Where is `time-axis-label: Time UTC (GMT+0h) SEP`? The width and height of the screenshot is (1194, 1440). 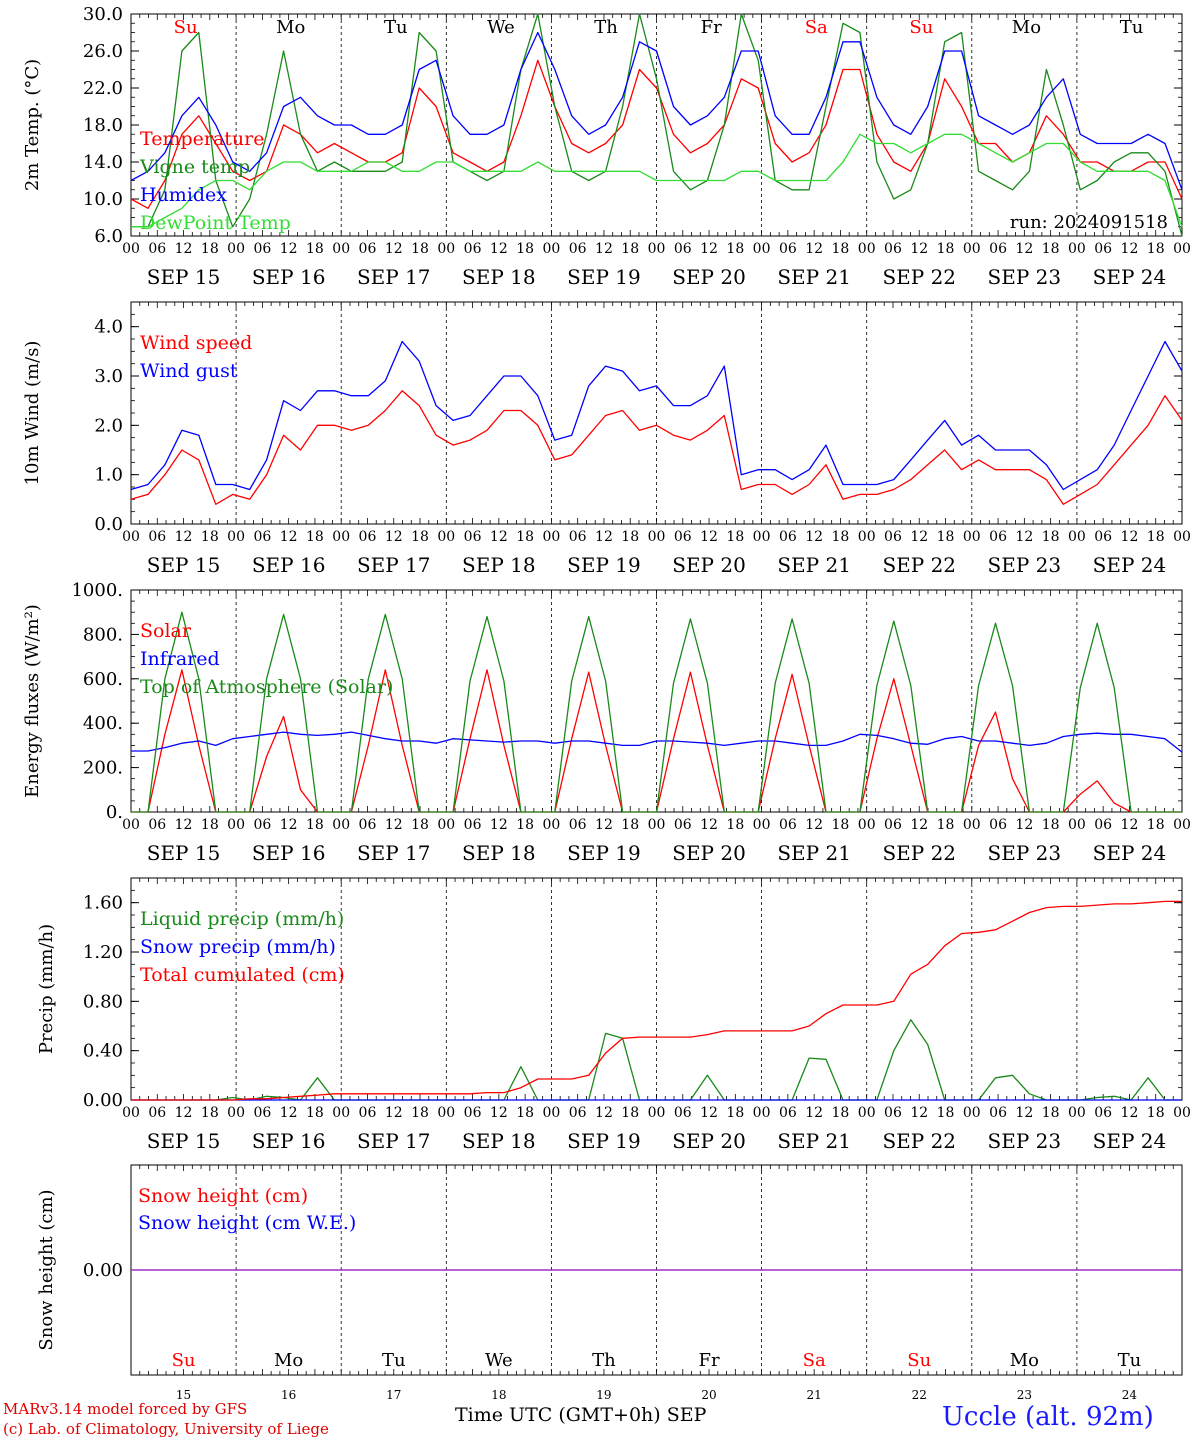 time-axis-label: Time UTC (GMT+0h) SEP is located at coordinates (581, 1415).